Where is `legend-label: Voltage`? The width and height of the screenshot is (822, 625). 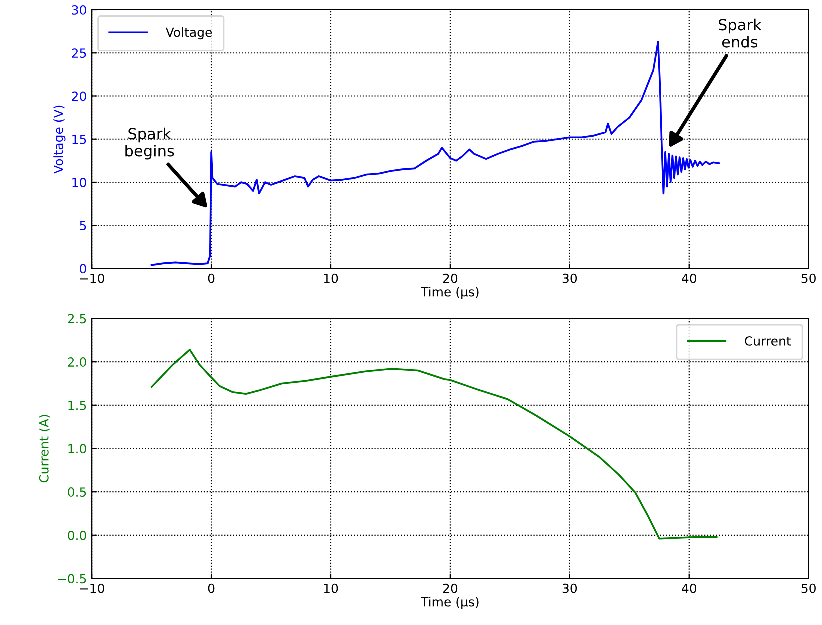
legend-label: Voltage is located at coordinates (189, 34).